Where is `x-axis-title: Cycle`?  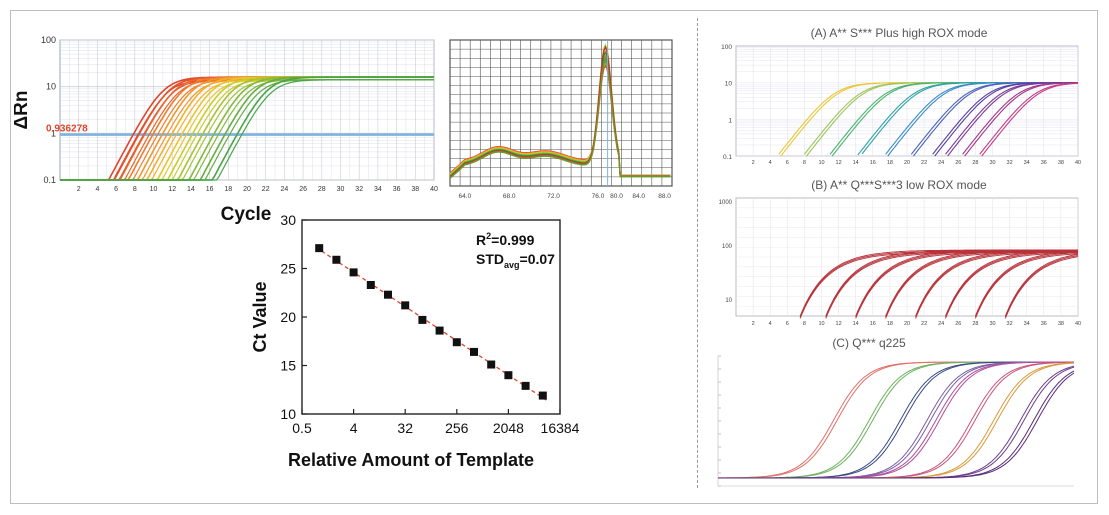
x-axis-title: Cycle is located at coordinates (246, 214).